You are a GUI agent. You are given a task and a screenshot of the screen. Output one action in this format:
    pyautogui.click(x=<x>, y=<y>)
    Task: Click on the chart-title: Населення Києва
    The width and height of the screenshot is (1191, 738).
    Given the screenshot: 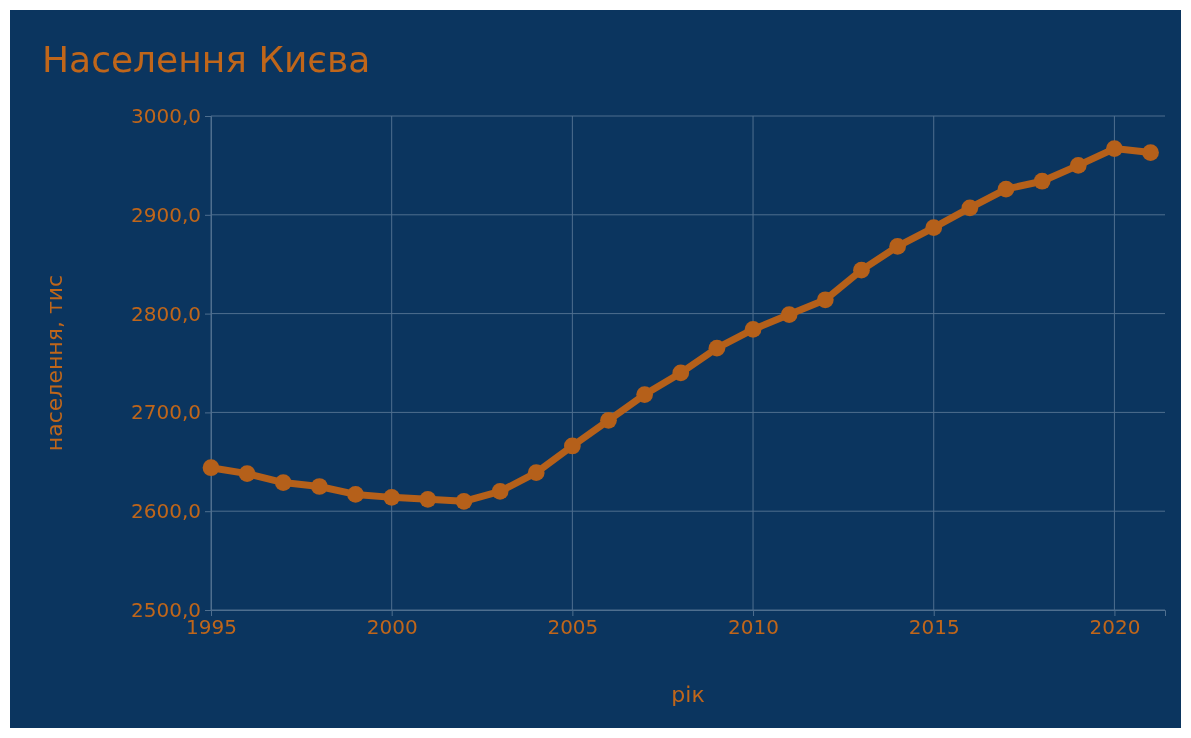 What is the action you would take?
    pyautogui.click(x=206, y=59)
    